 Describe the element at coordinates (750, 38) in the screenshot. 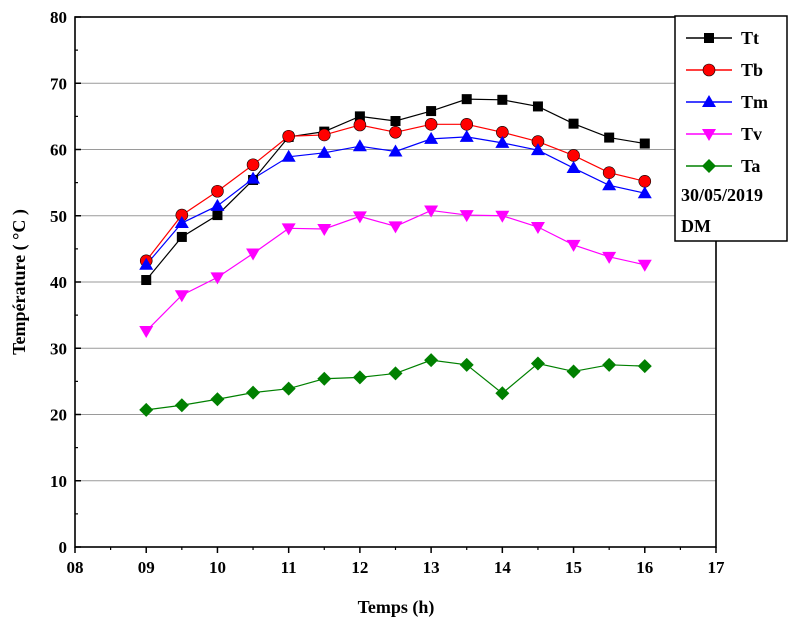

I see `legend-label-tt: Tt` at that location.